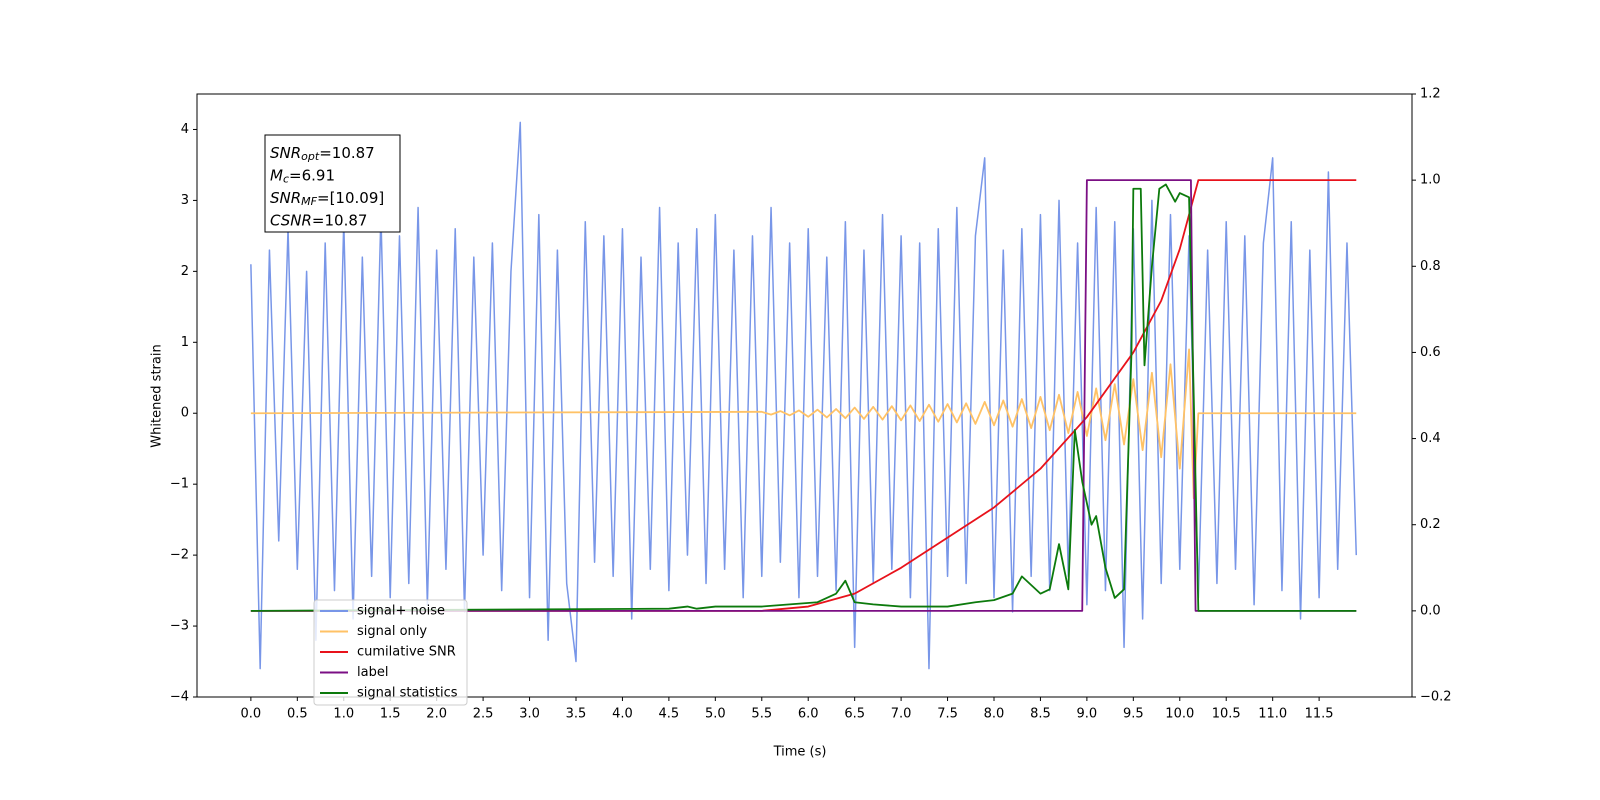  I want to click on annotation-value: =[10.09], so click(350, 198).